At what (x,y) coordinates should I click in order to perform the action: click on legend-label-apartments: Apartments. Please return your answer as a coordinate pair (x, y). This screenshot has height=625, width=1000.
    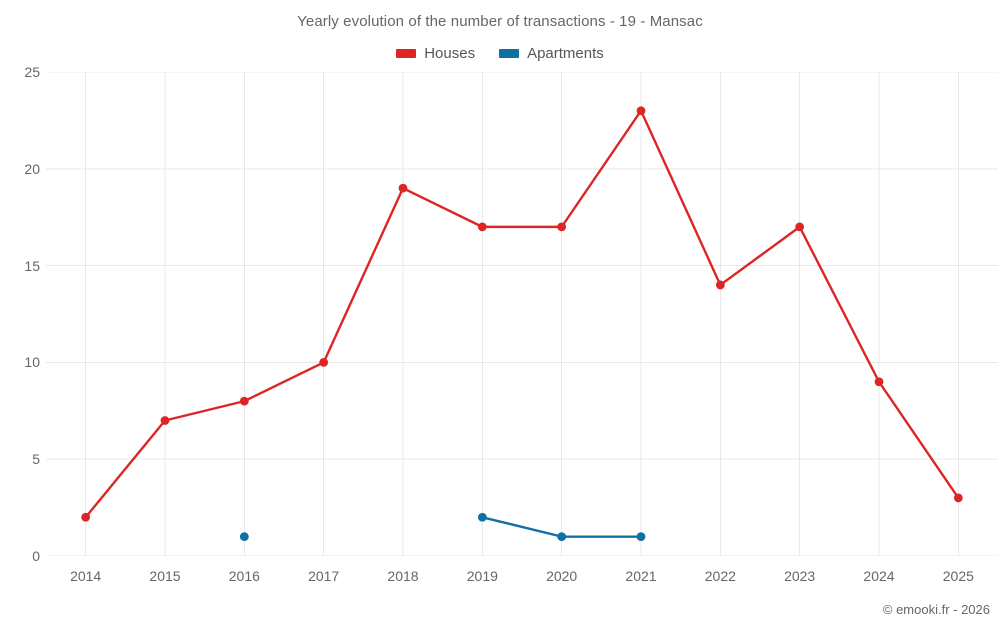
    Looking at the image, I should click on (565, 53).